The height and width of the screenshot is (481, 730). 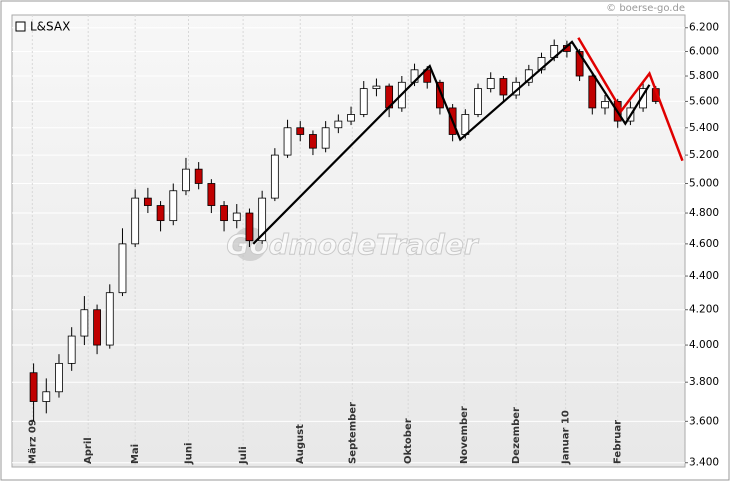 I want to click on y-tick-label: 6.000, so click(x=704, y=51).